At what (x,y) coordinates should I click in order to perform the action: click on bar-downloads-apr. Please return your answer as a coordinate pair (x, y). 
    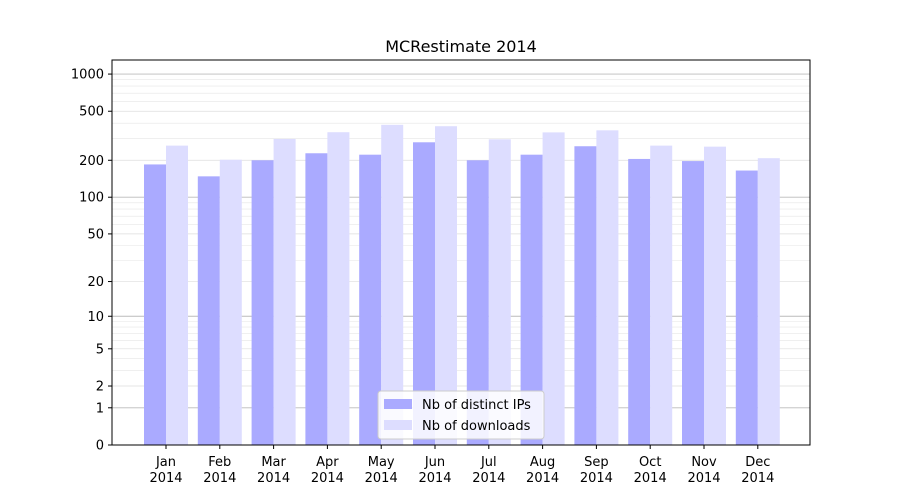
    Looking at the image, I should click on (338, 288).